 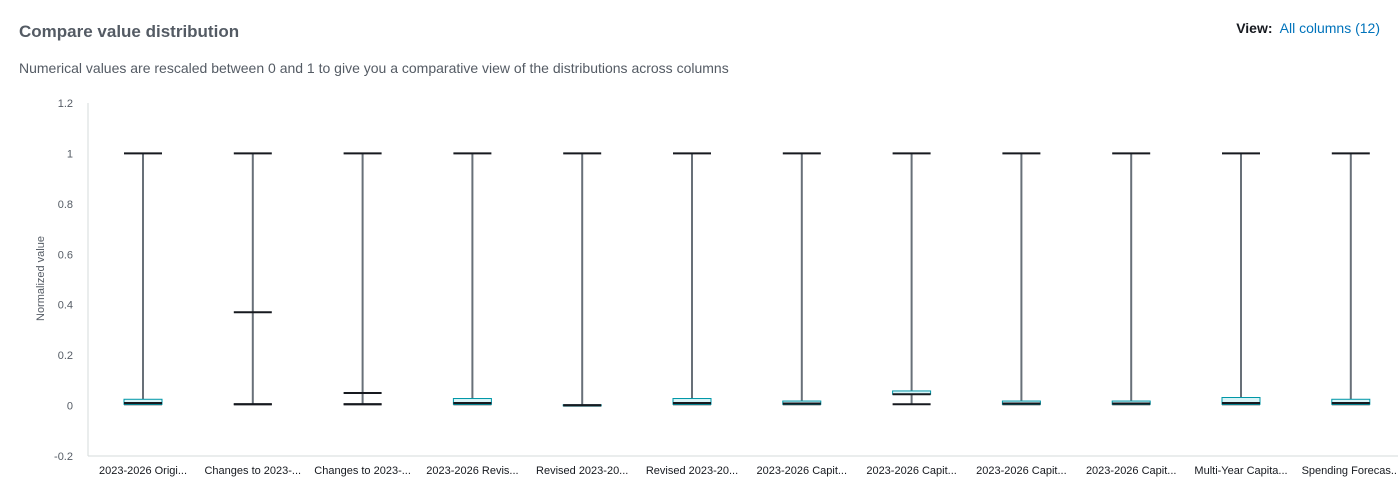 I want to click on y-tick-label: 1, so click(x=70, y=154).